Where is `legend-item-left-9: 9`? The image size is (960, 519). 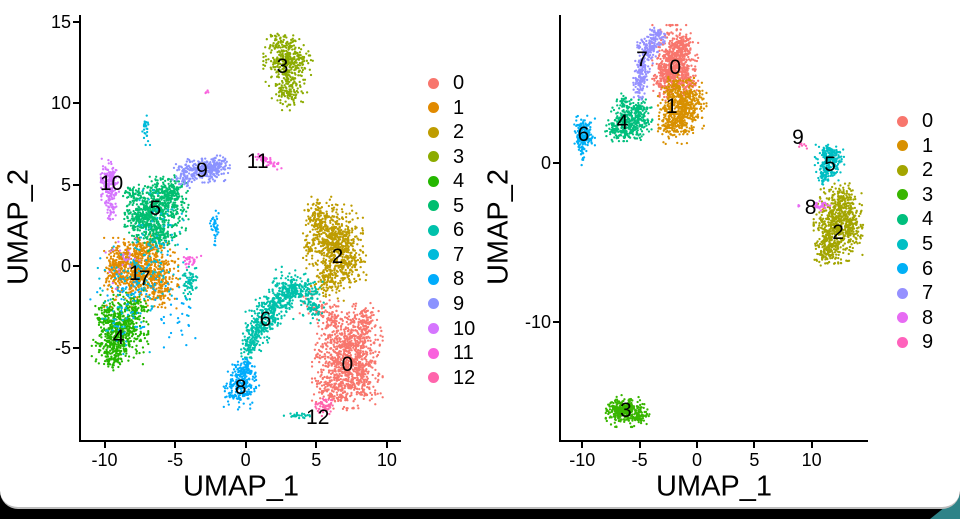
legend-item-left-9: 9 is located at coordinates (446, 304).